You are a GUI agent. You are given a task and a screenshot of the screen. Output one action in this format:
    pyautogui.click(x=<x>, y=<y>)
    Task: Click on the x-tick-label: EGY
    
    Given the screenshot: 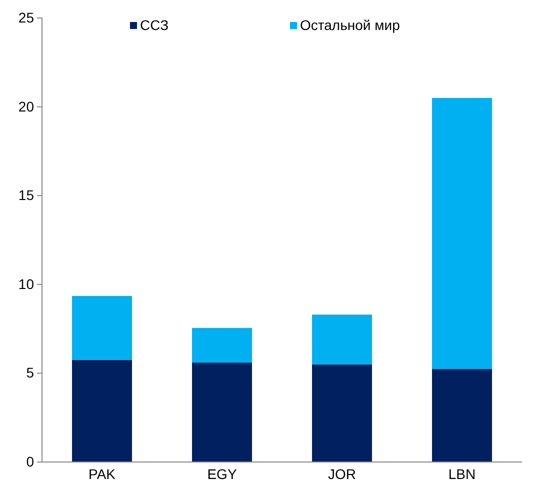 What is the action you would take?
    pyautogui.click(x=222, y=474)
    